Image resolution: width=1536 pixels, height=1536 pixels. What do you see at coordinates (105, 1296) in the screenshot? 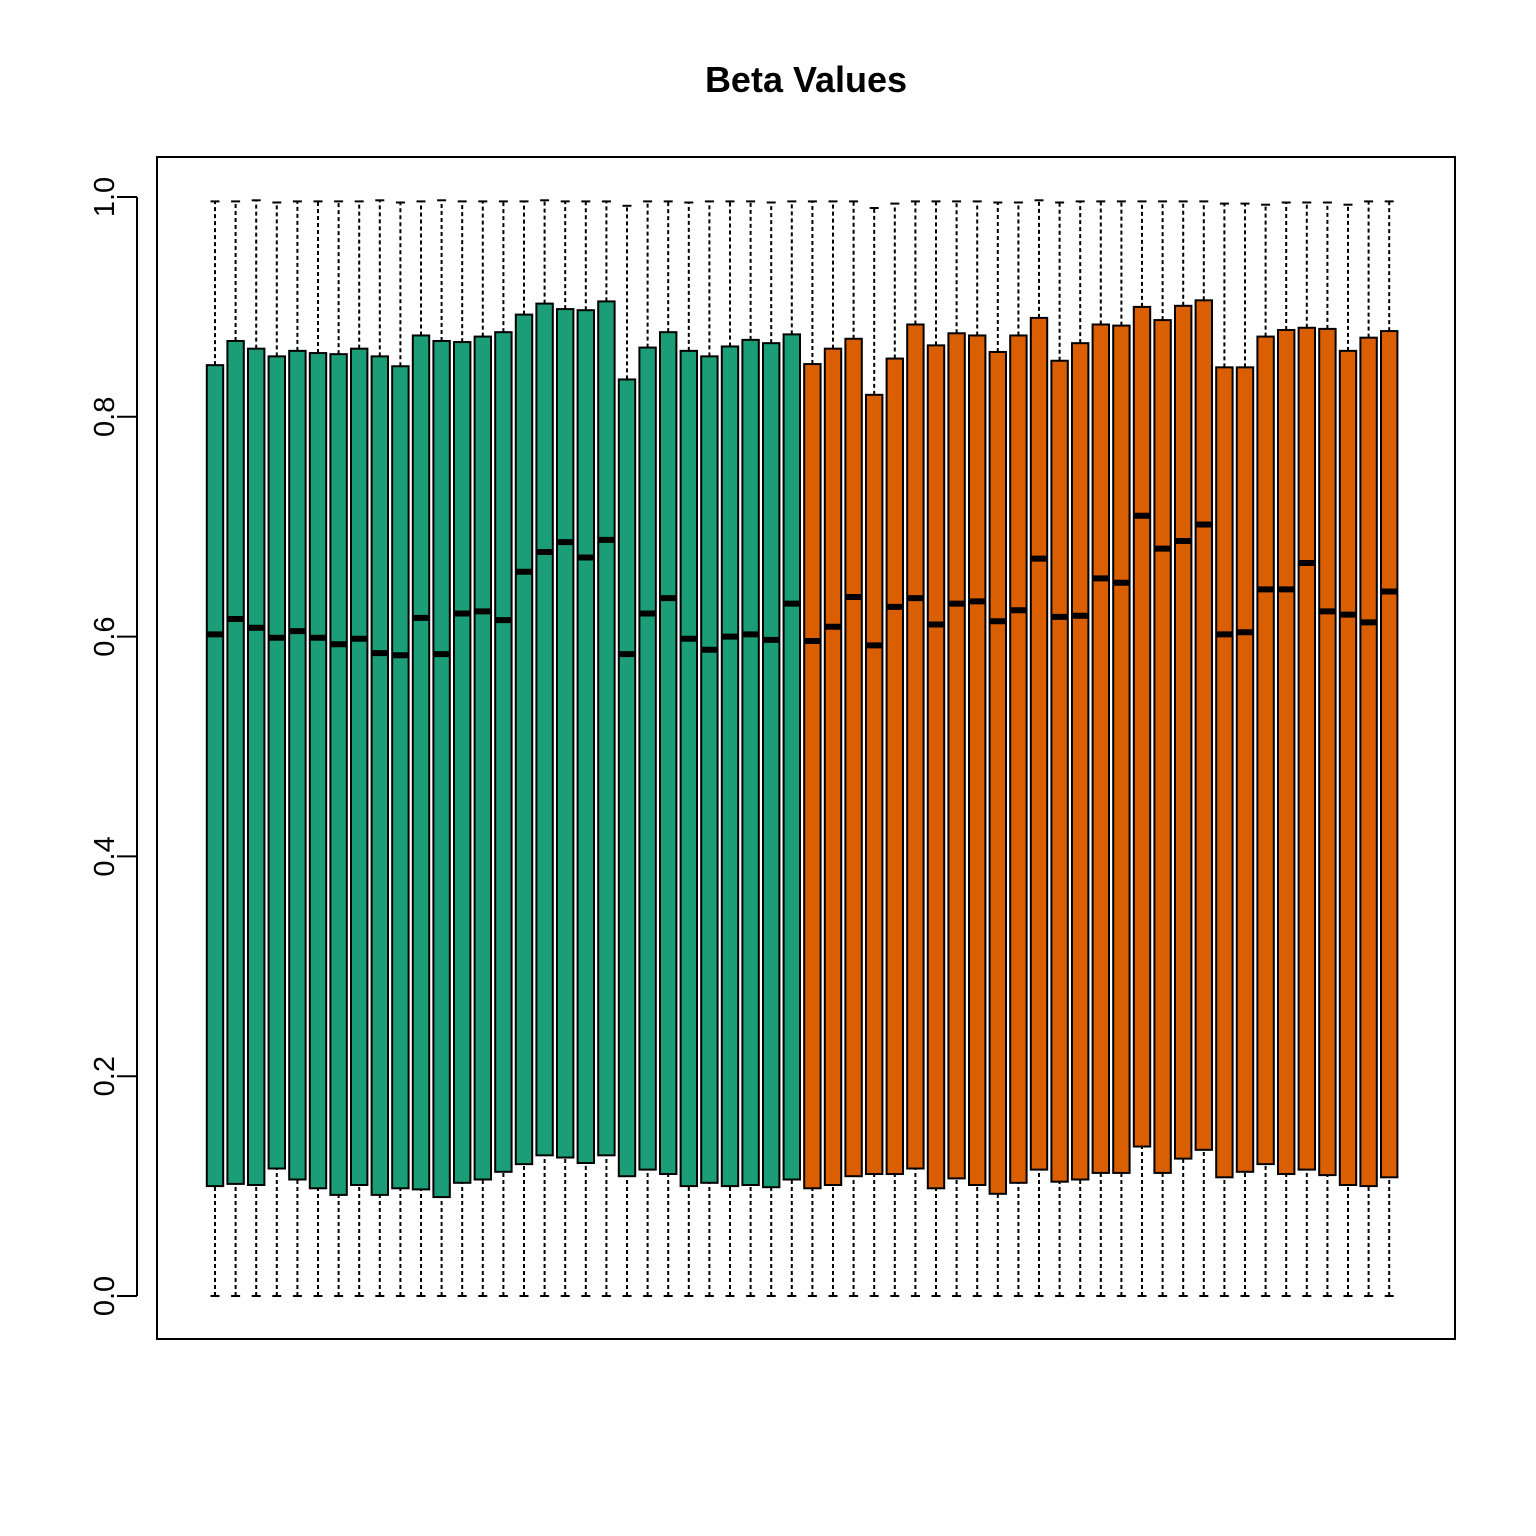
I see `y-tick-label: 0.0` at bounding box center [105, 1296].